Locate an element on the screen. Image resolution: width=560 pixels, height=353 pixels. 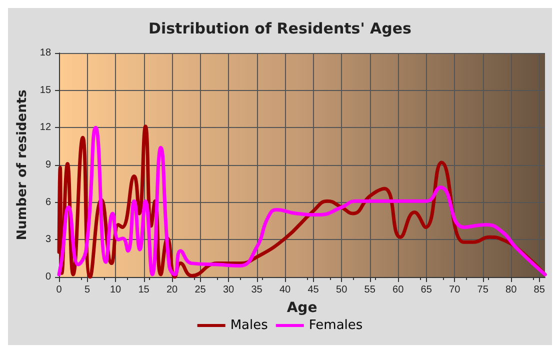
x-tick-label: 5 is located at coordinates (87, 290).